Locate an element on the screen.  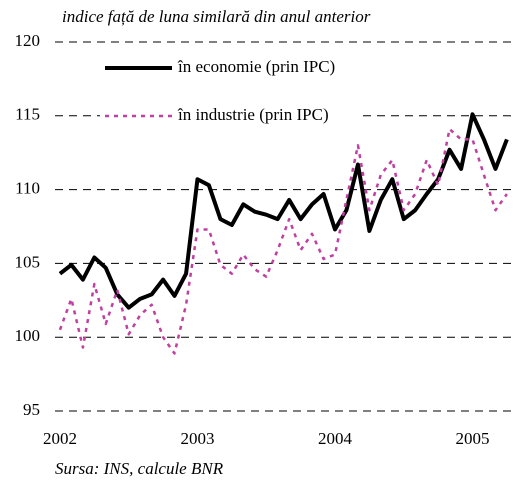
y-tick-label: 110 is located at coordinates (27, 188).